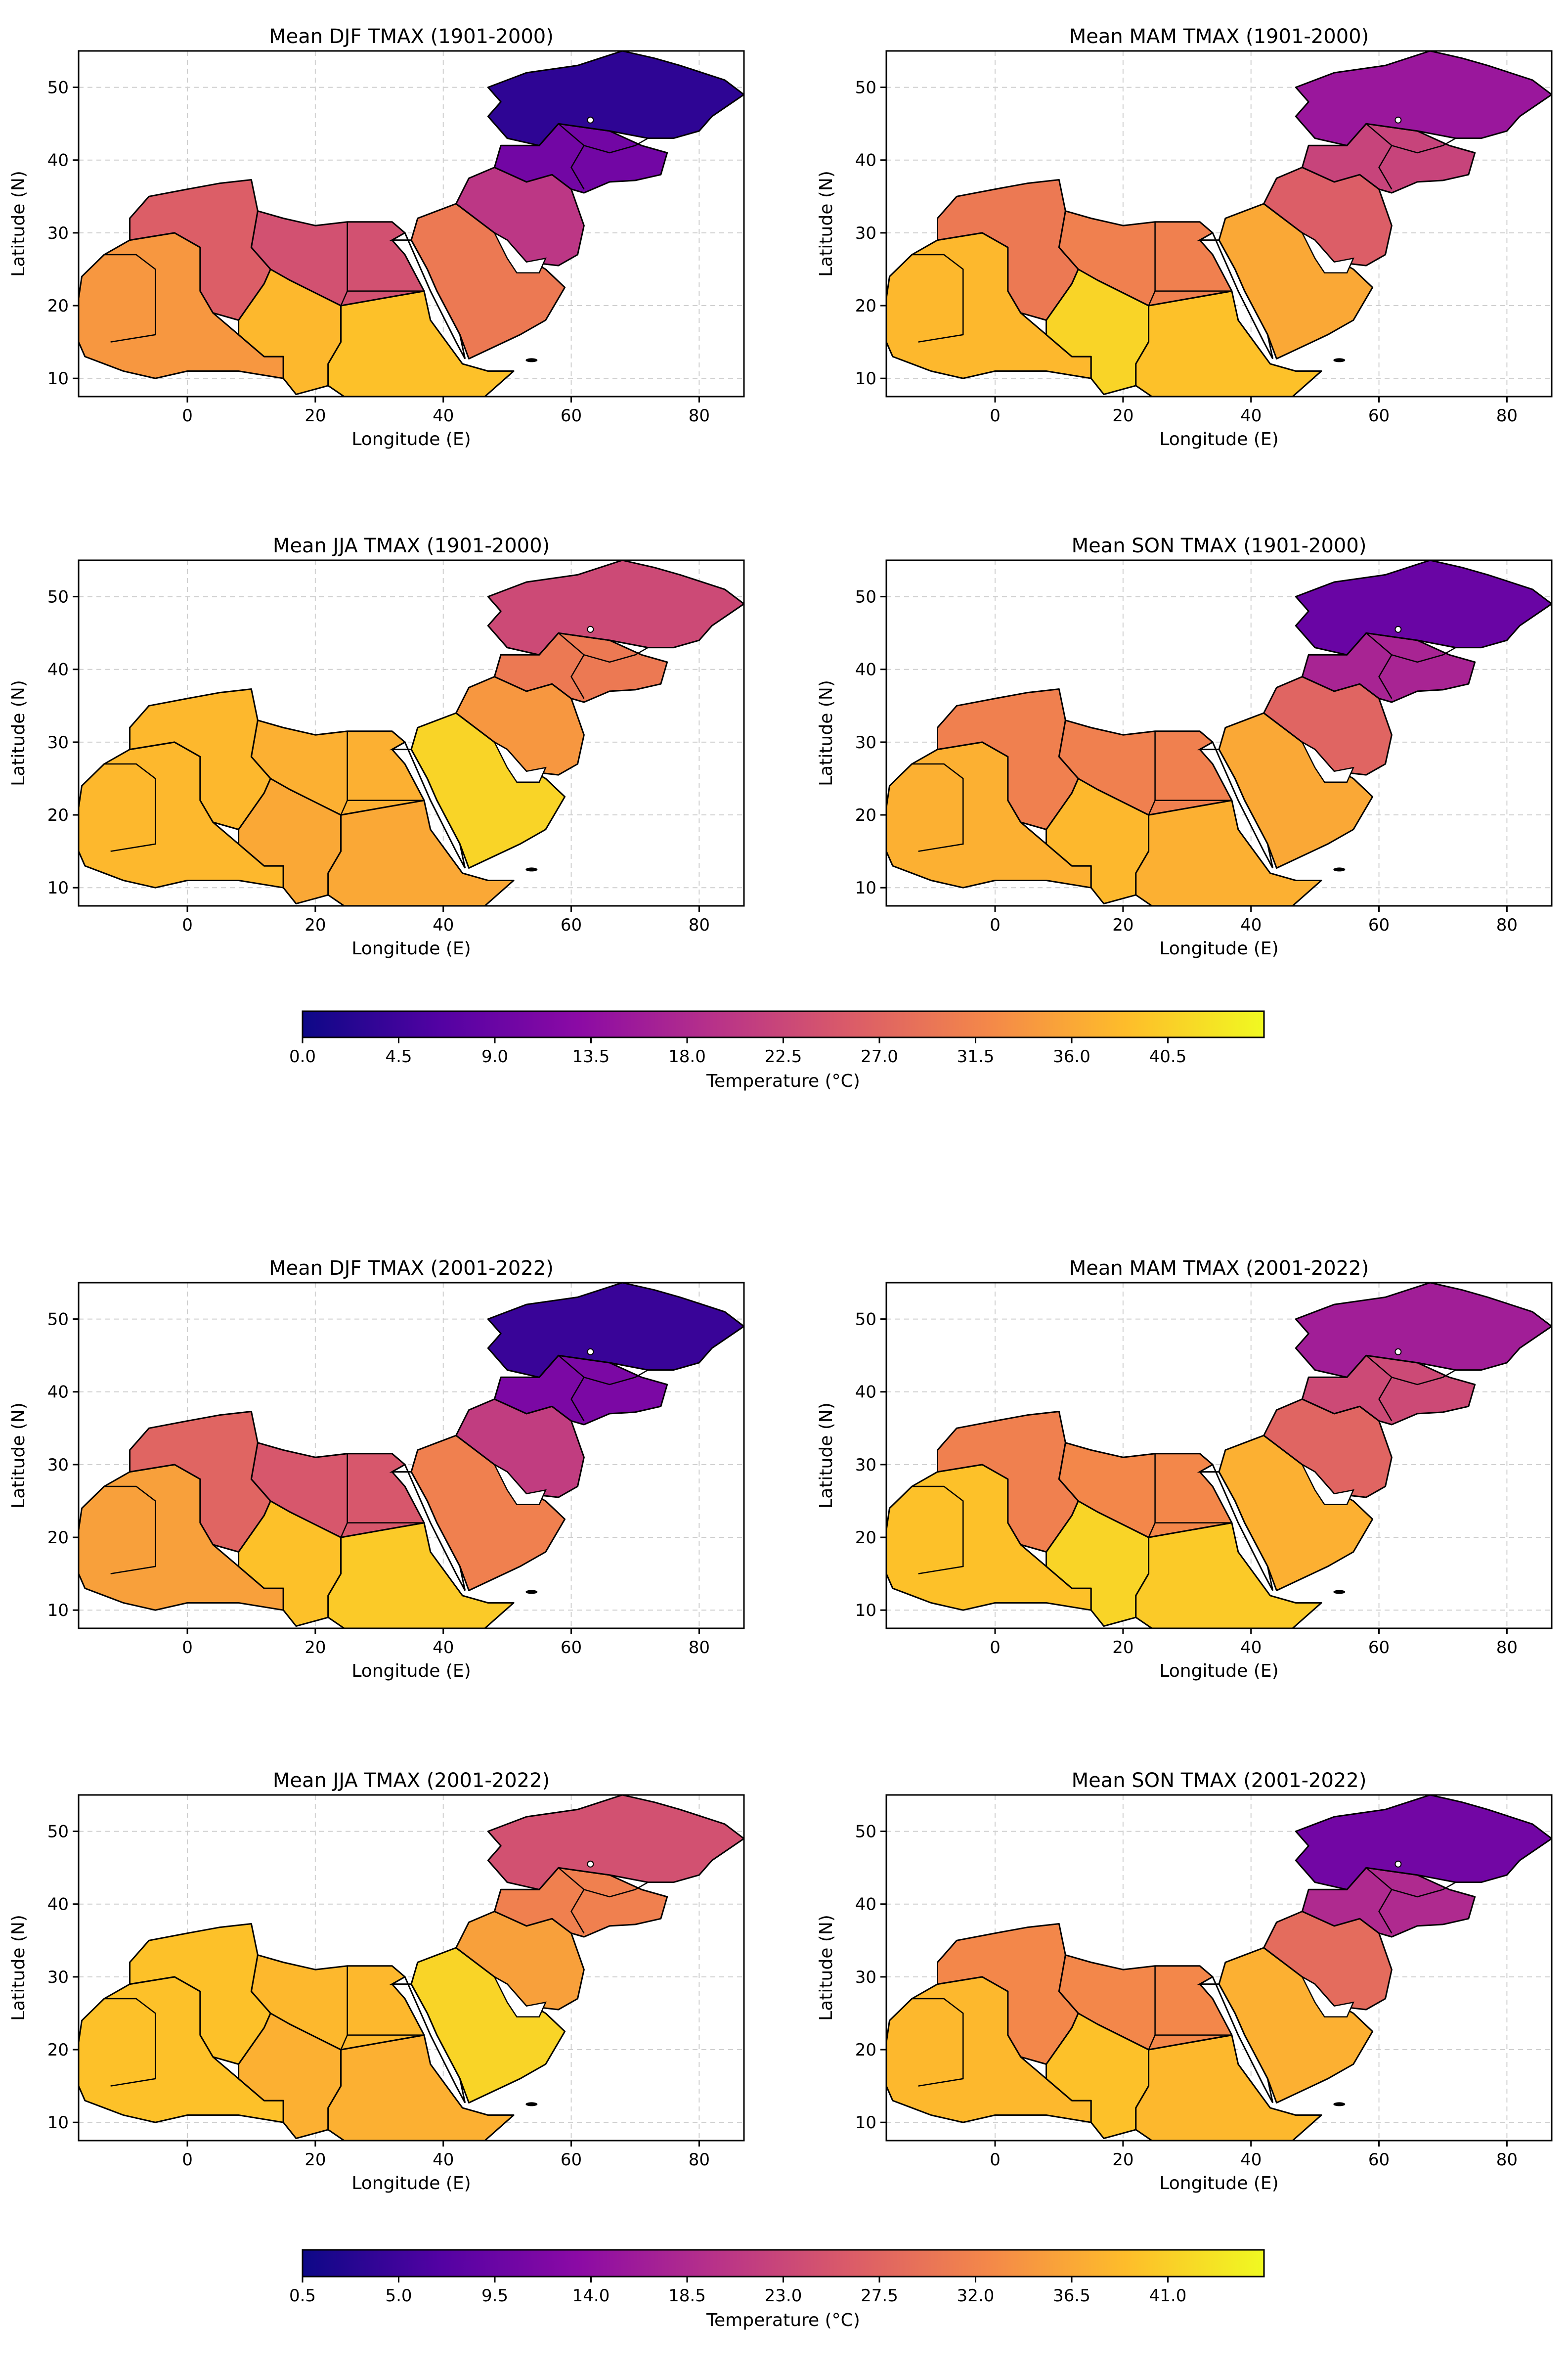 The height and width of the screenshot is (2372, 1568). What do you see at coordinates (398, 1057) in the screenshot?
I see `colorbar-tick-label: 4.5` at bounding box center [398, 1057].